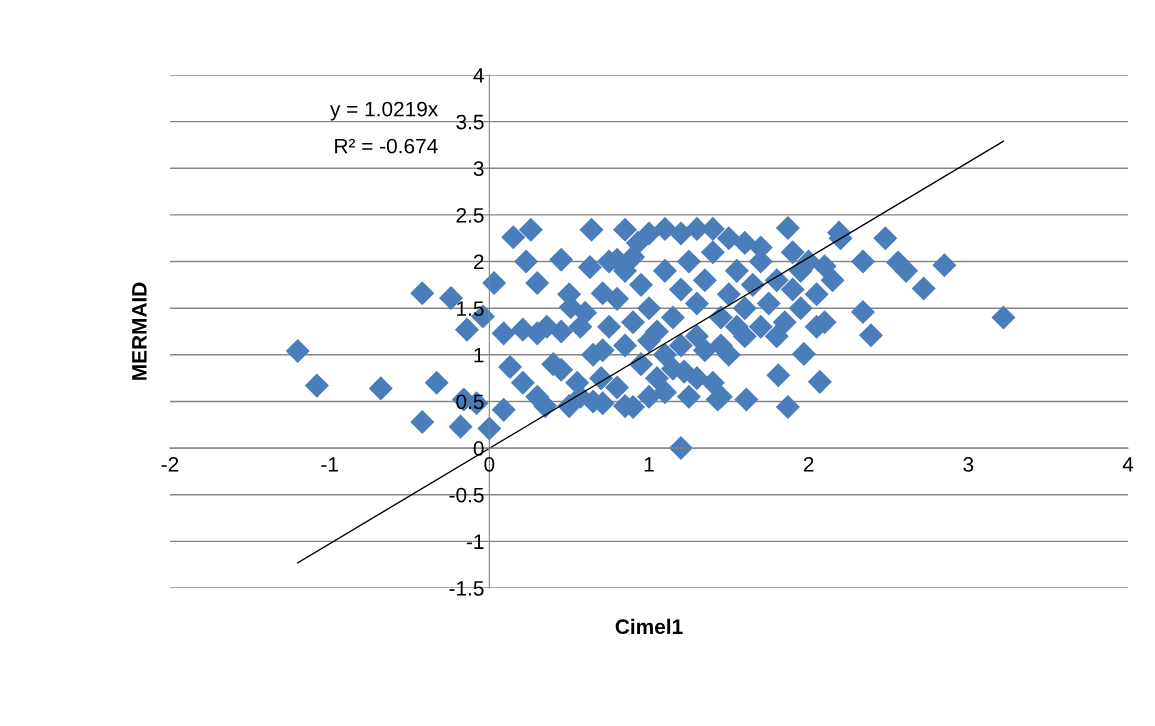  What do you see at coordinates (479, 355) in the screenshot?
I see `y-tick-label: 1` at bounding box center [479, 355].